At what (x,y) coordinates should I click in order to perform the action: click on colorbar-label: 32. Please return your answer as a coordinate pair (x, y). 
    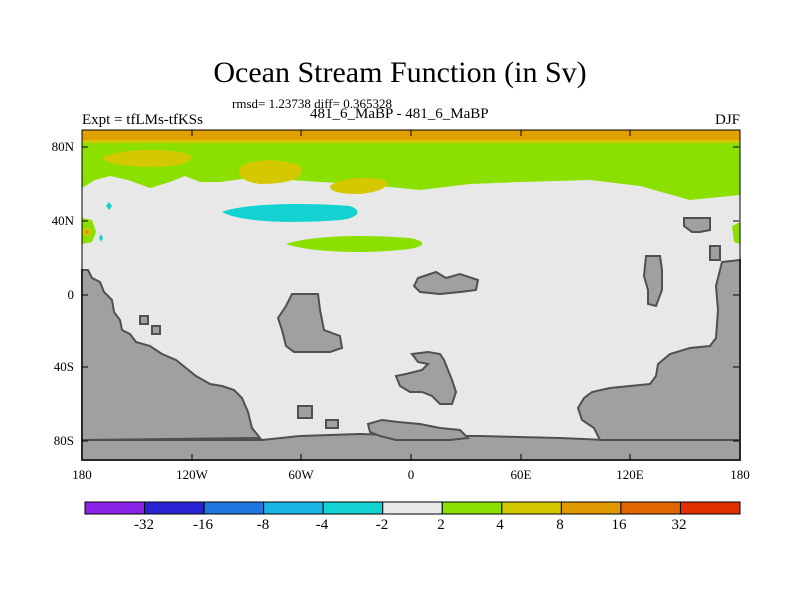
    Looking at the image, I should click on (679, 525).